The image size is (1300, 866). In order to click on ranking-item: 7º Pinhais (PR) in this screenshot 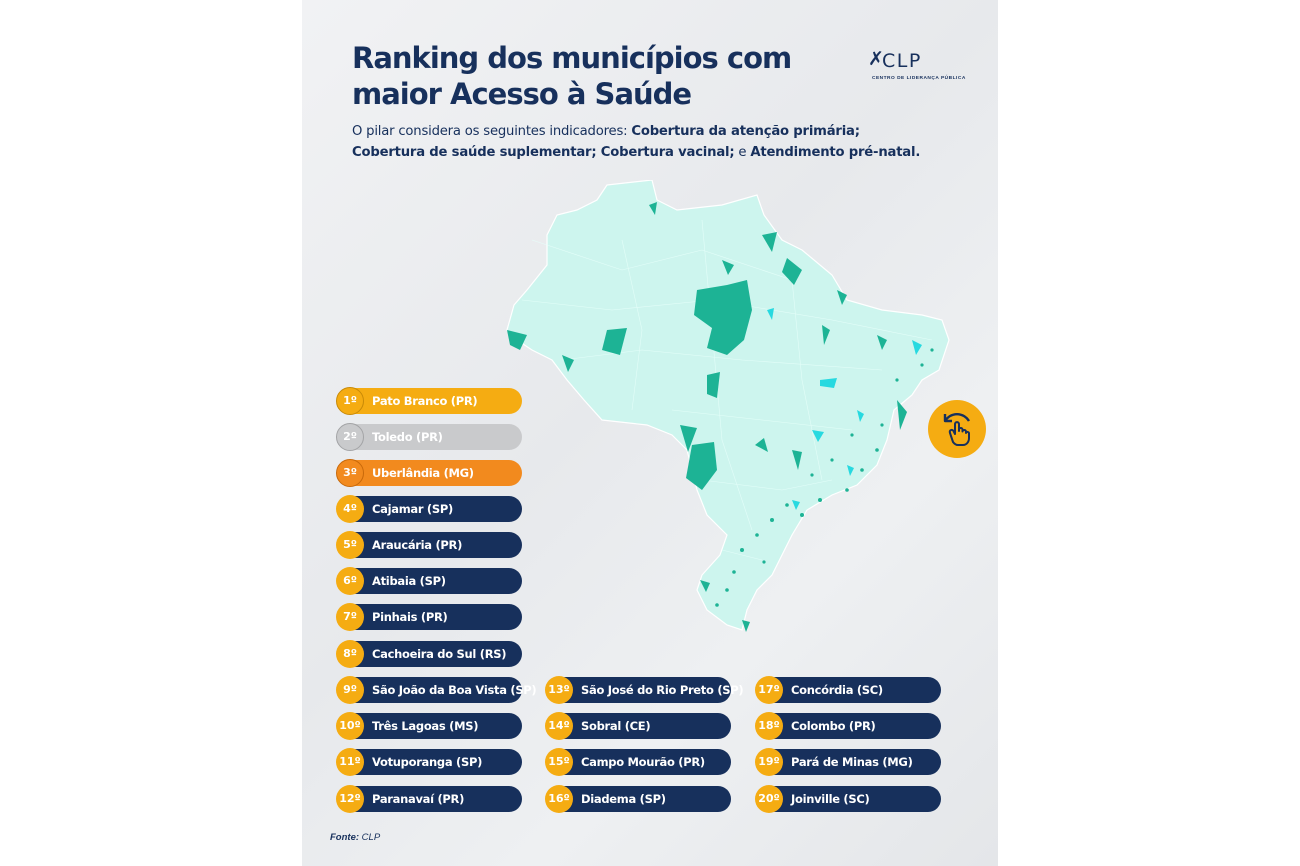, I will do `click(429, 617)`.